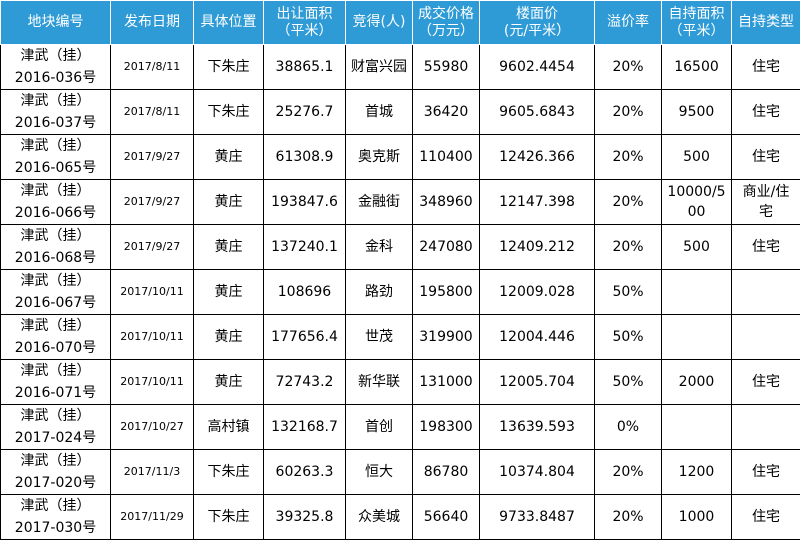  I want to click on area-cell: 177656.4, so click(305, 337).